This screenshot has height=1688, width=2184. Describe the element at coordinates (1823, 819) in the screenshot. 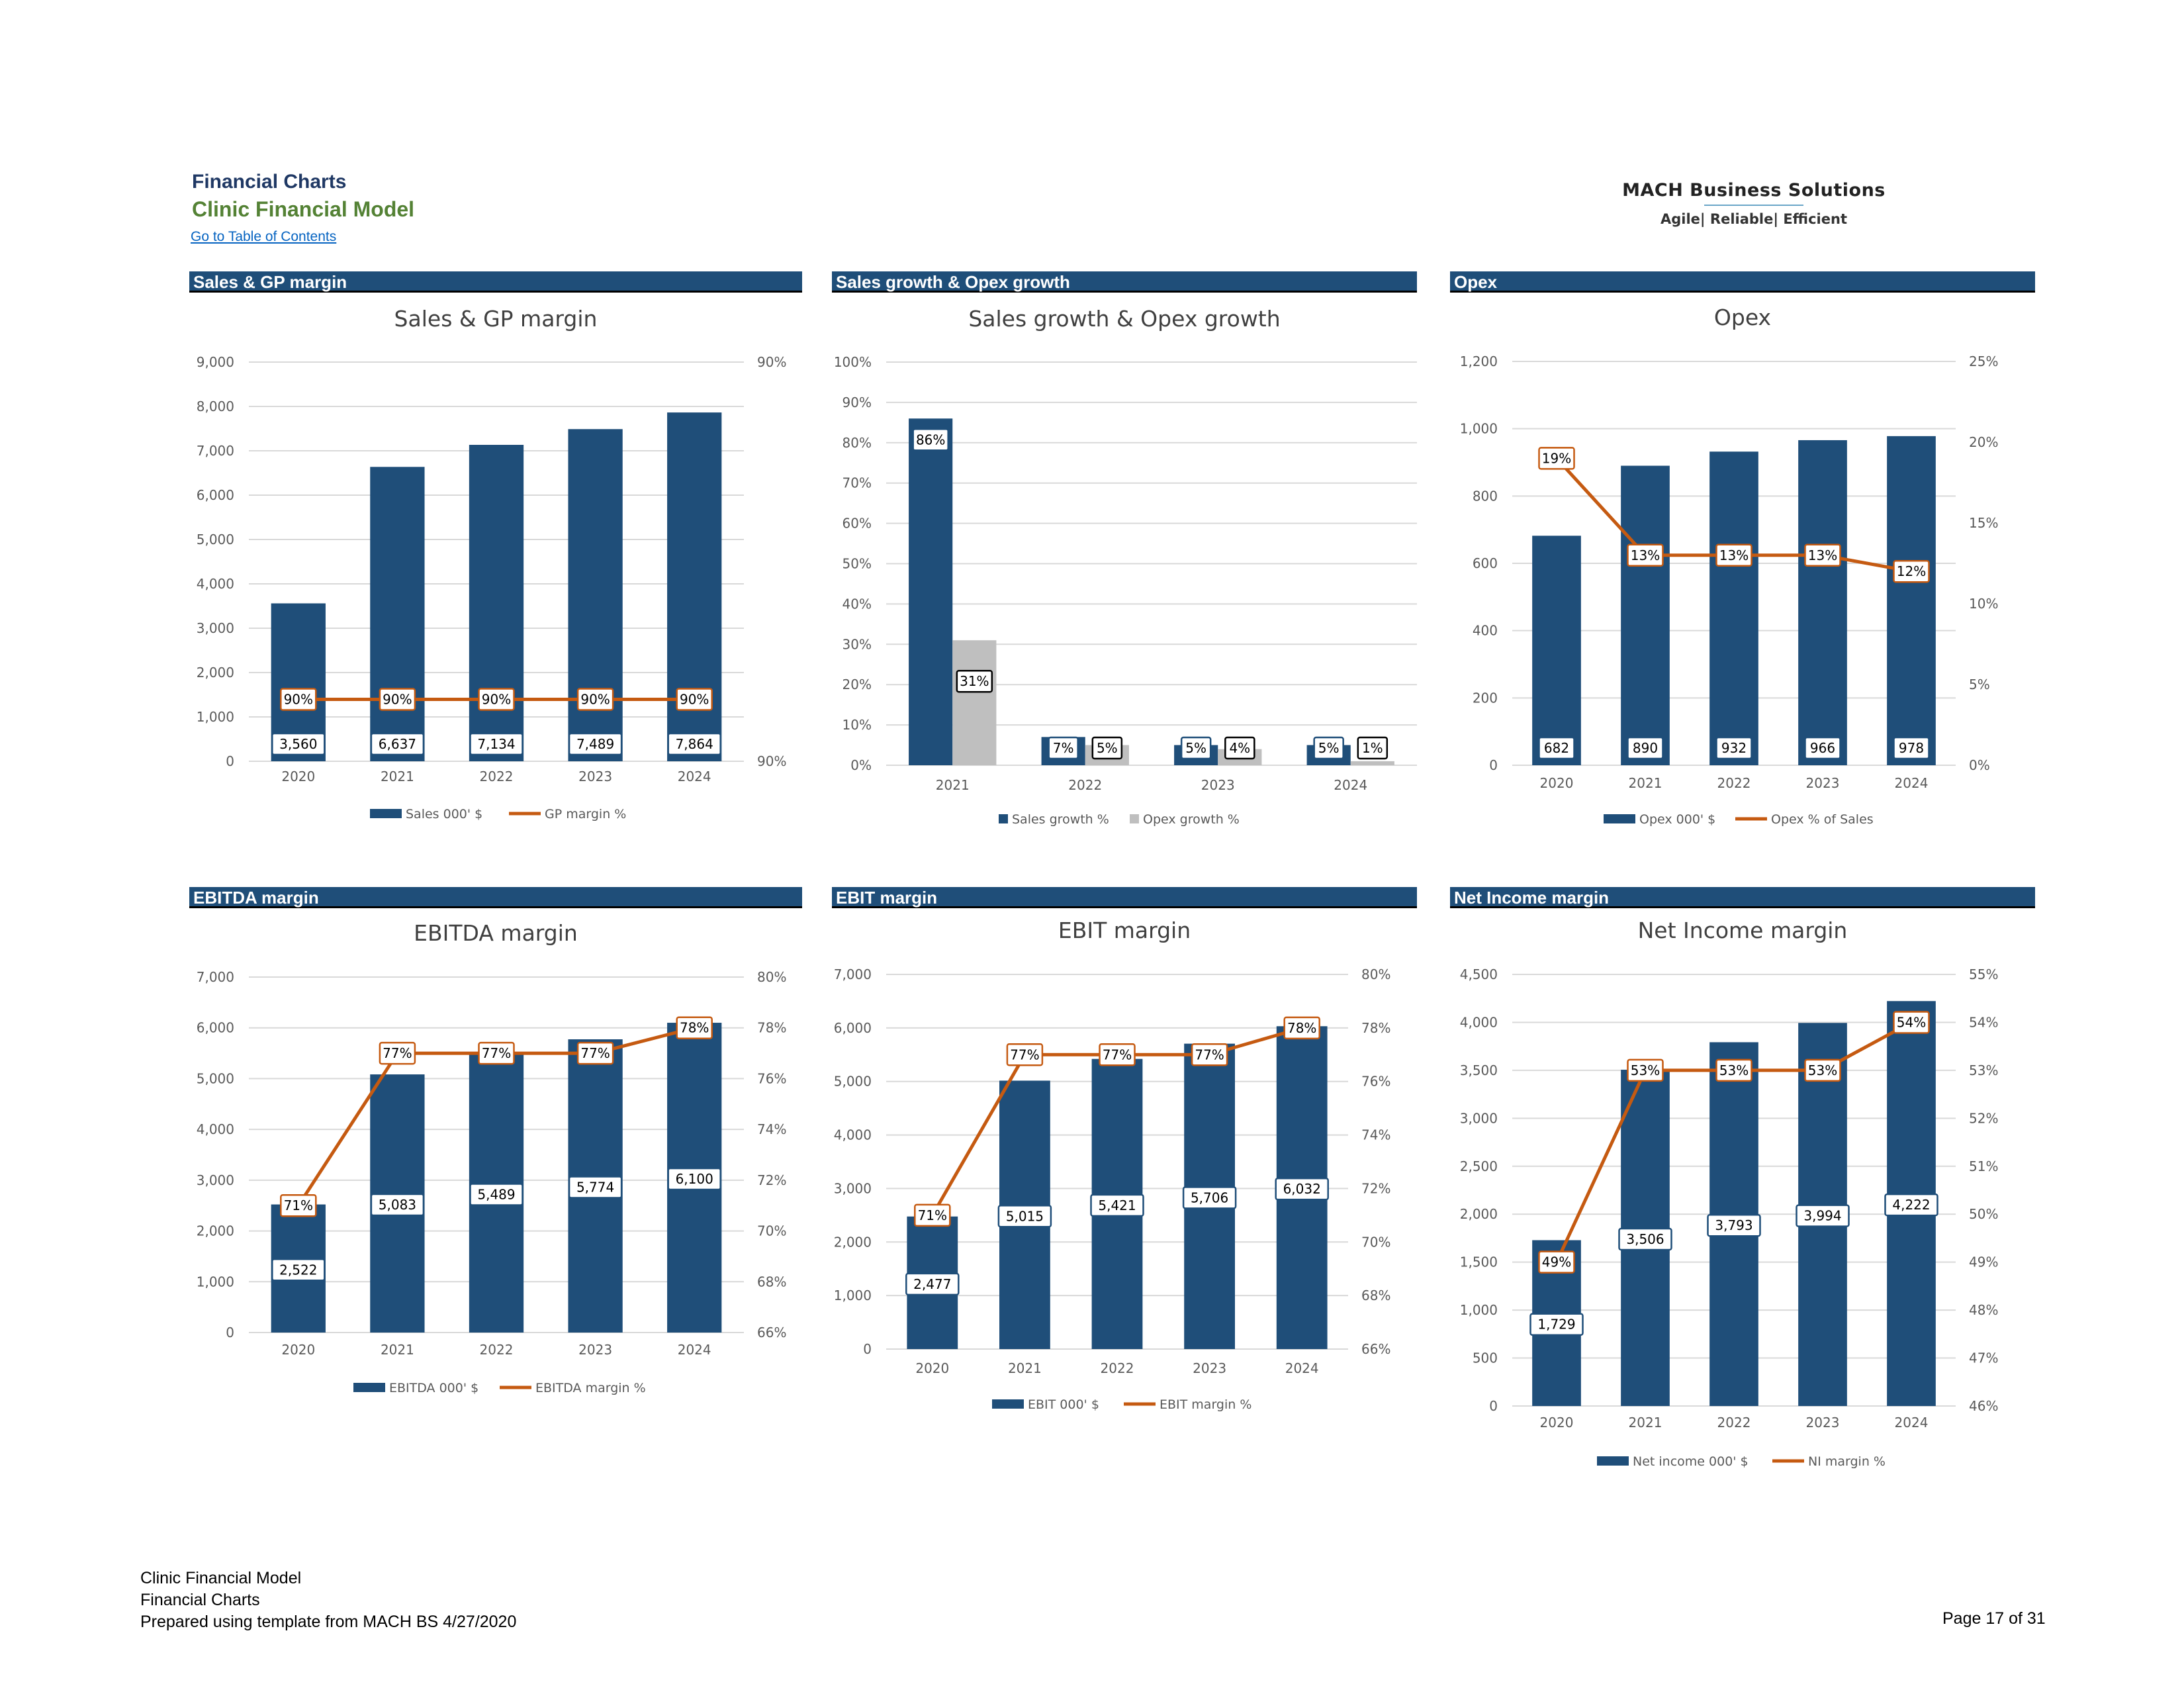

I see `legend-label: Opex % of Sales` at that location.